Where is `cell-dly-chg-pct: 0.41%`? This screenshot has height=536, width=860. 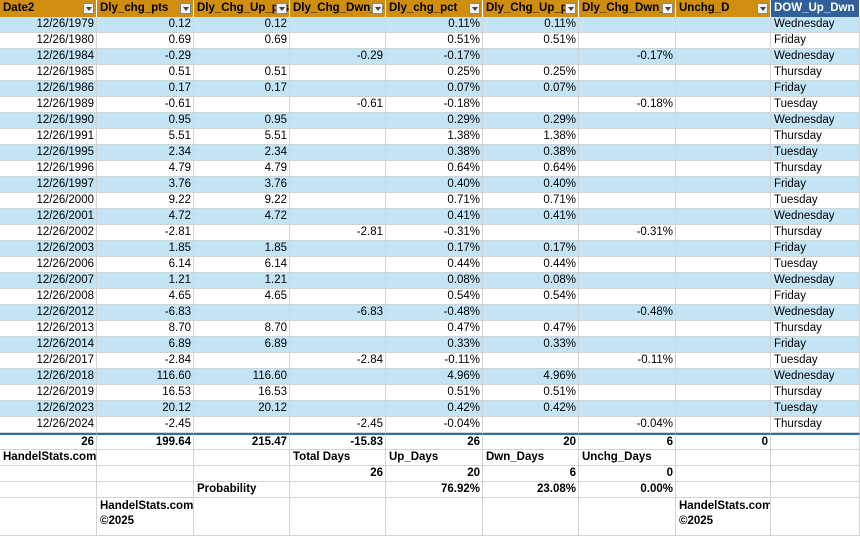 cell-dly-chg-pct: 0.41% is located at coordinates (434, 217).